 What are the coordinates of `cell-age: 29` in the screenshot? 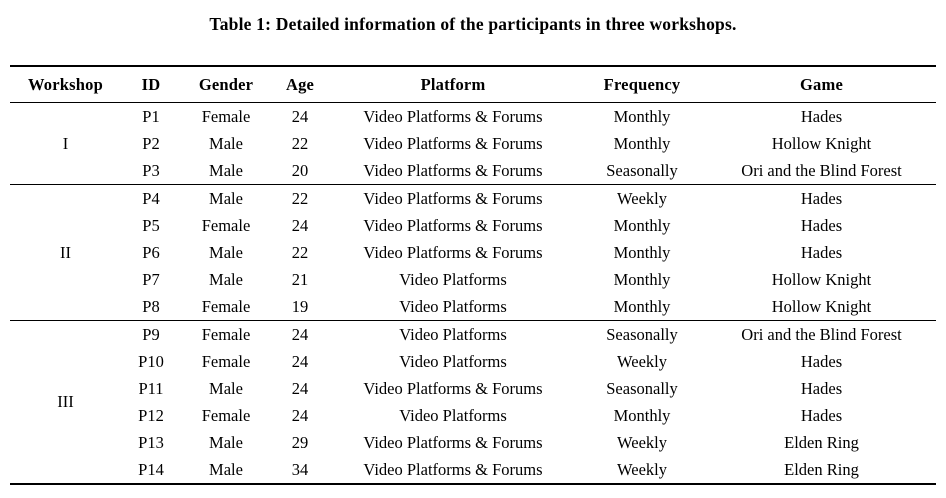 It's located at (300, 442).